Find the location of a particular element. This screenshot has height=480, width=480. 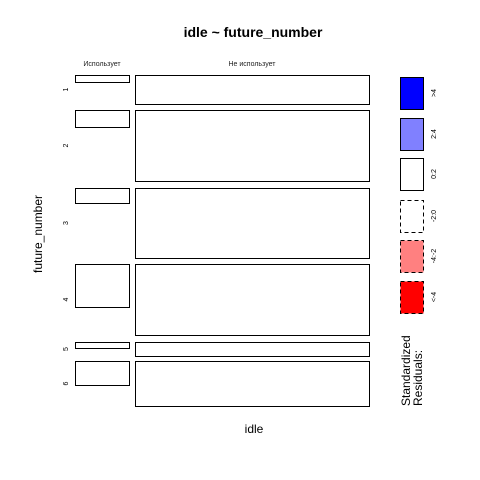

mosaic-cell-4-not-uses is located at coordinates (252, 300).